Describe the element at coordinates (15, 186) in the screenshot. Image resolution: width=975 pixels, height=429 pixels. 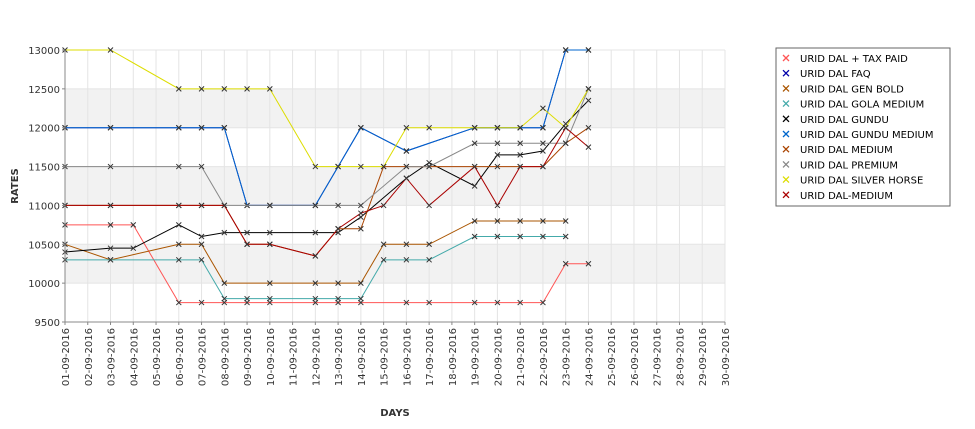
I see `y-axis-title: RATES` at that location.